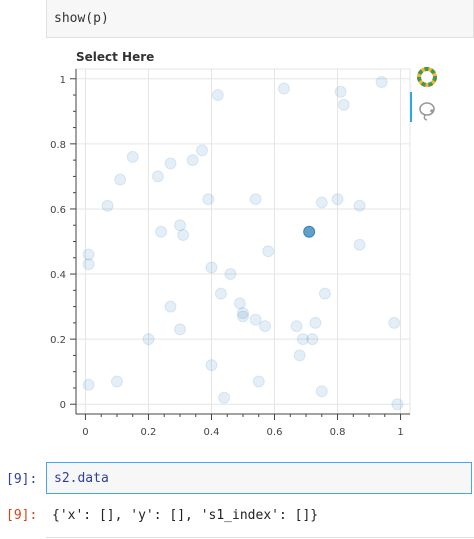  I want to click on x-tick-label: 0.8, so click(338, 432).